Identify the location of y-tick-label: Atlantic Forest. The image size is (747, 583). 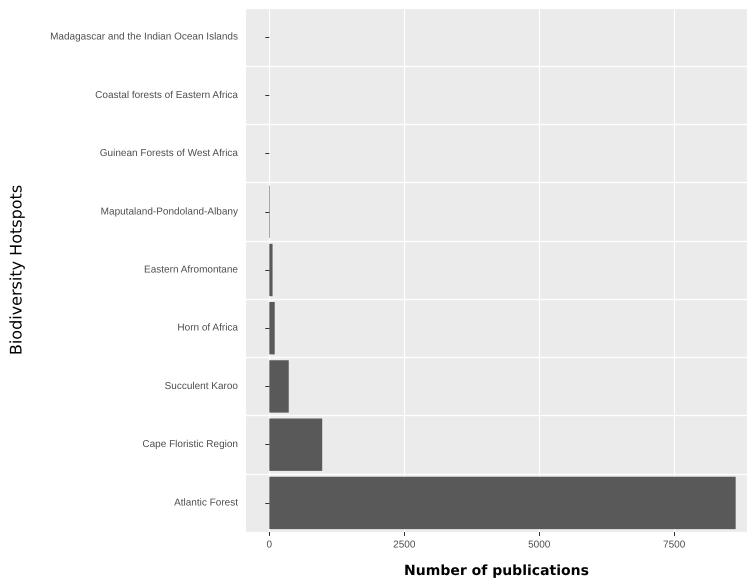
(206, 502).